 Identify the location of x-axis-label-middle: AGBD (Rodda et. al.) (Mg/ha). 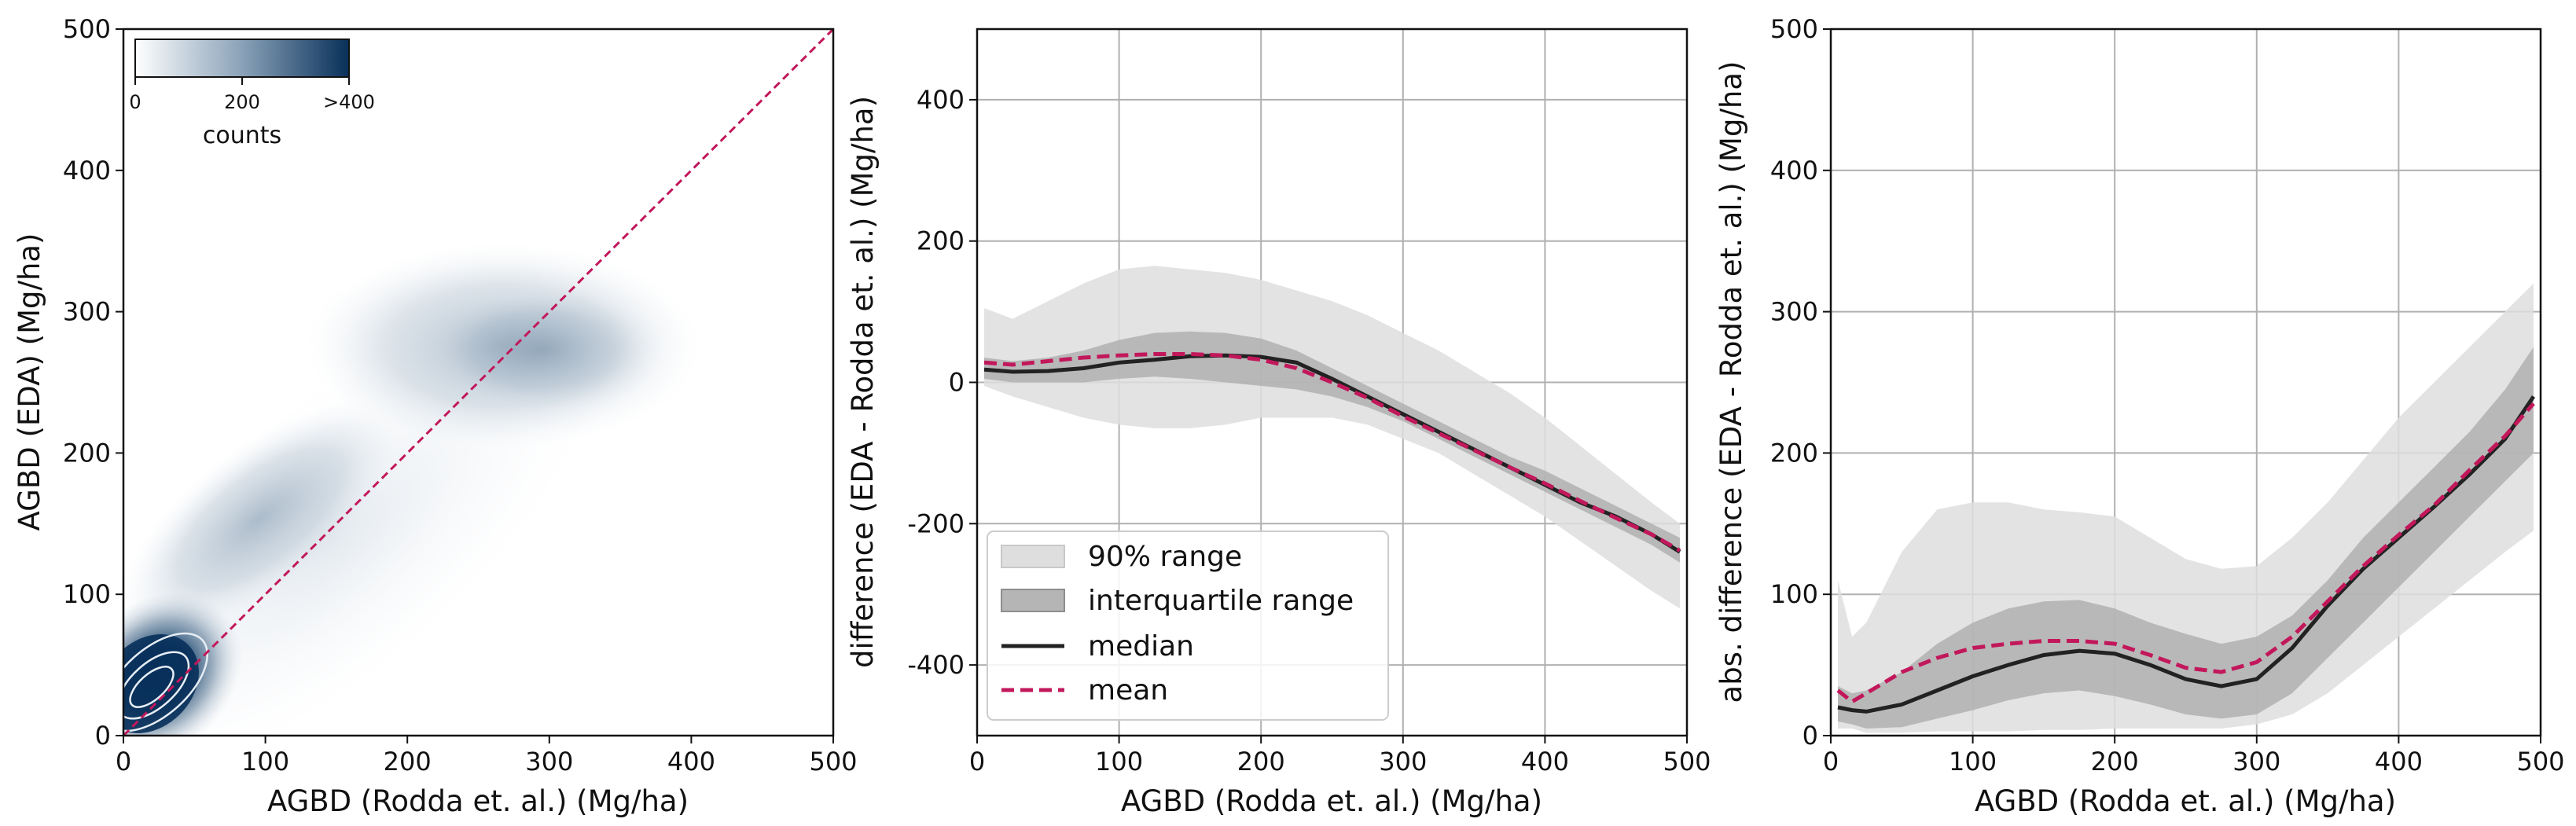
(1331, 801).